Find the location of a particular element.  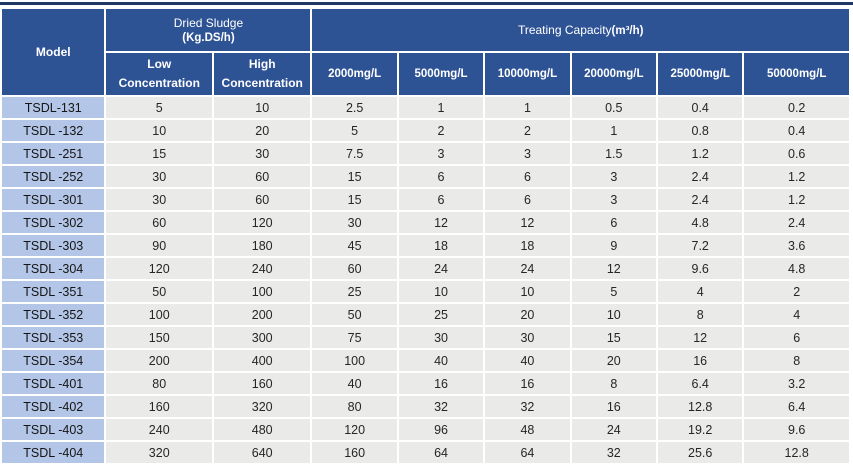

high-concentration-cell: 180 is located at coordinates (262, 245).